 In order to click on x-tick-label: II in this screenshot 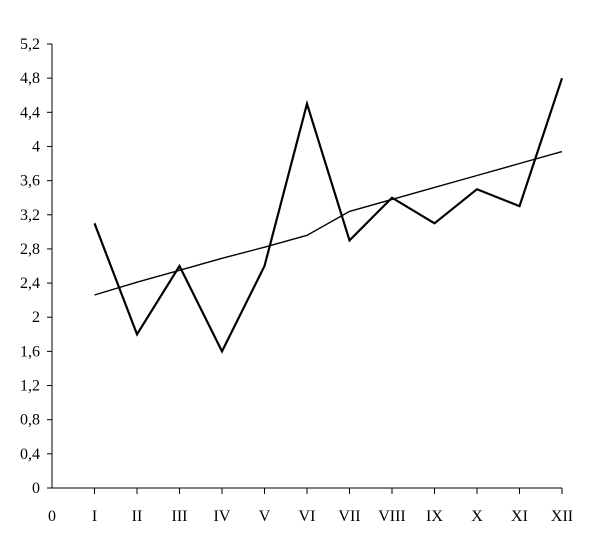, I will do `click(137, 516)`.